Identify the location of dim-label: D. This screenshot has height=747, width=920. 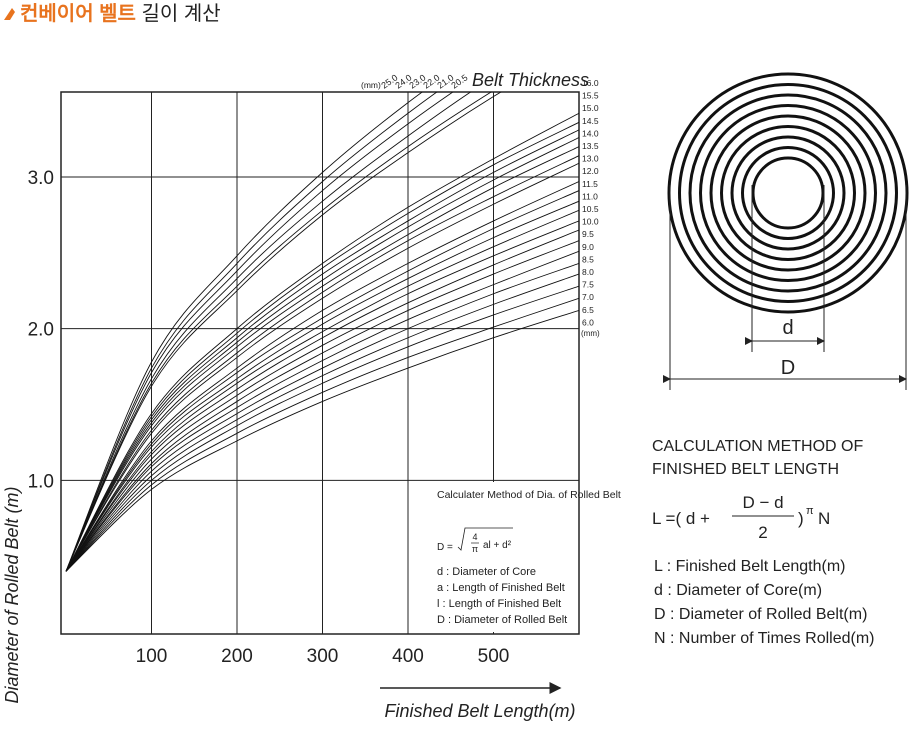
(788, 368).